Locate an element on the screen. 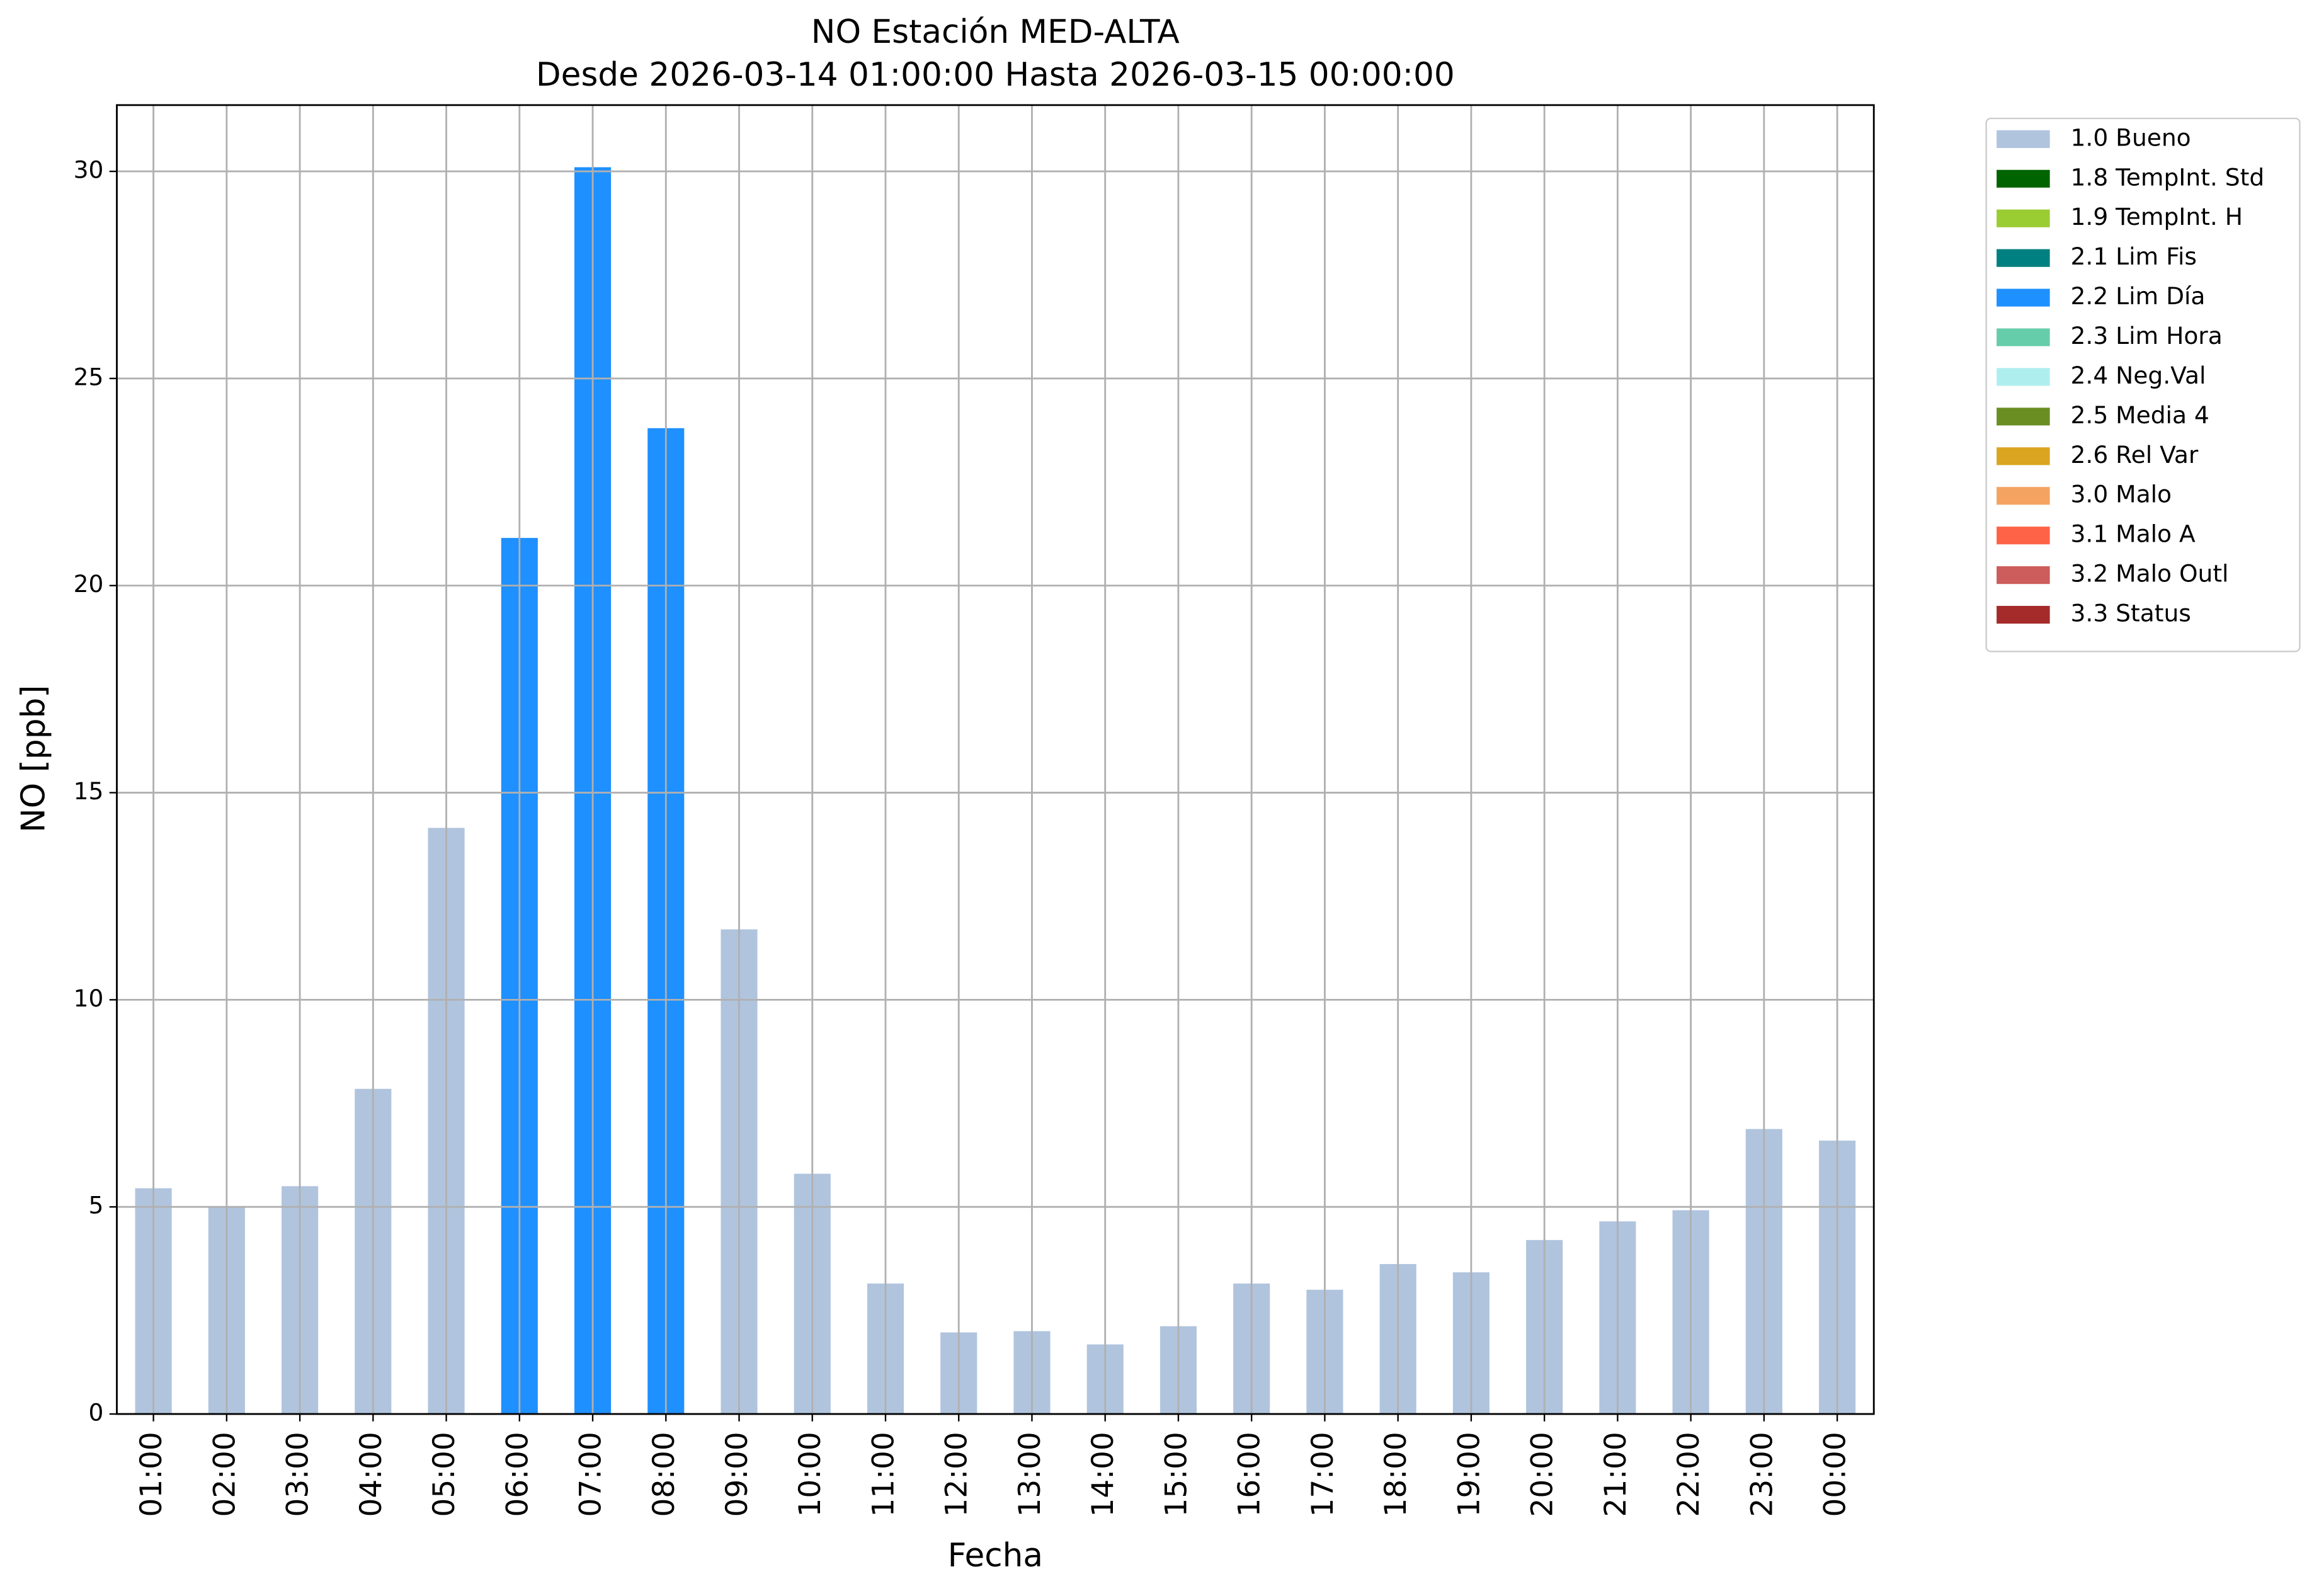 This screenshot has height=1596, width=2319. y-tick-label: 10 is located at coordinates (89, 998).